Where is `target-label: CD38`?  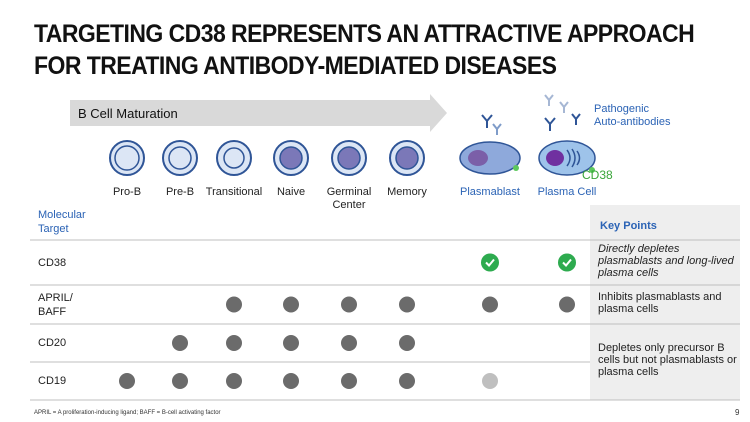 target-label: CD38 is located at coordinates (52, 262).